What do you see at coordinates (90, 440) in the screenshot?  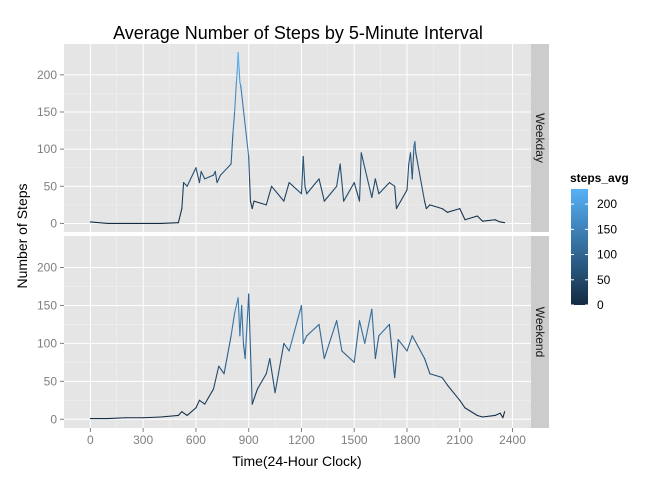 I see `x-tick-label: 0` at bounding box center [90, 440].